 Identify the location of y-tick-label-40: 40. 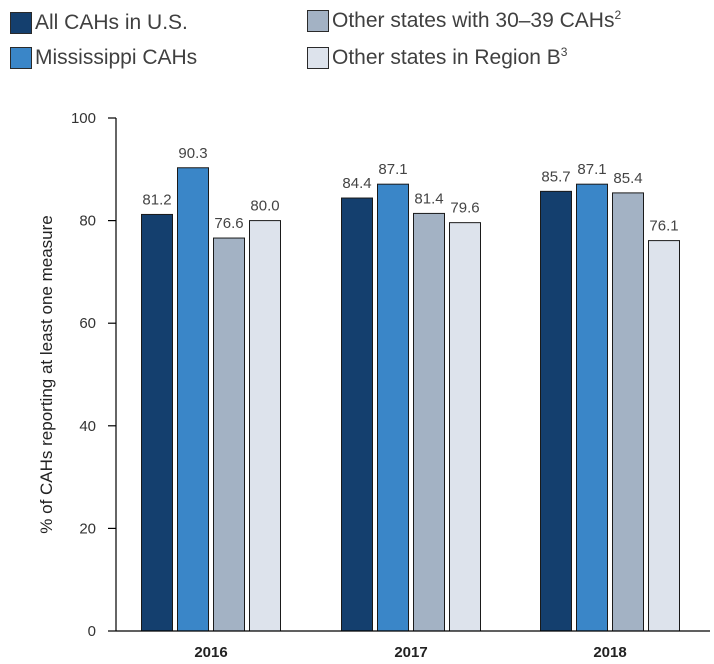
(87, 426).